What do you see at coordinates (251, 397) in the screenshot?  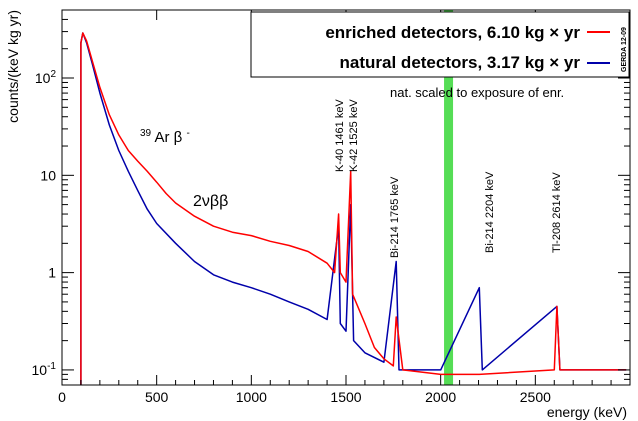 I see `x-tick-label: 1000` at bounding box center [251, 397].